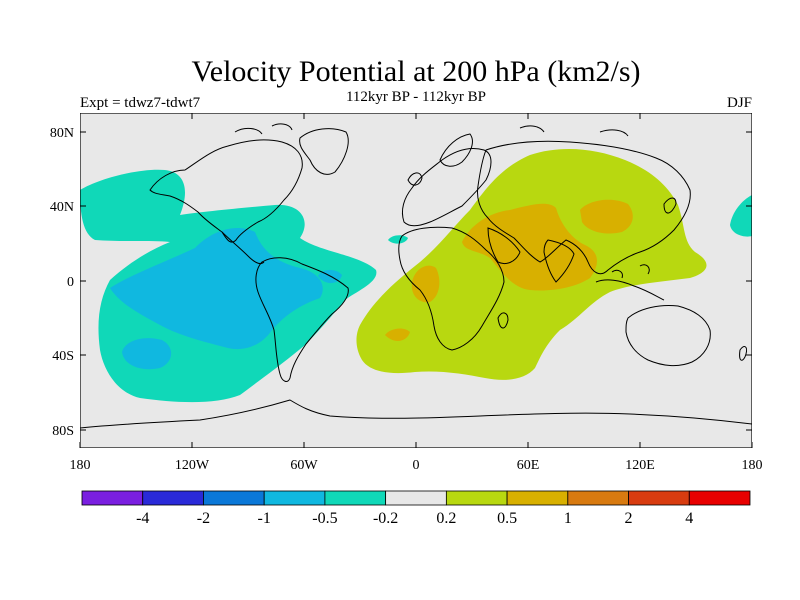 This screenshot has height=600, width=800. I want to click on lon-label-120e: 120E, so click(640, 465).